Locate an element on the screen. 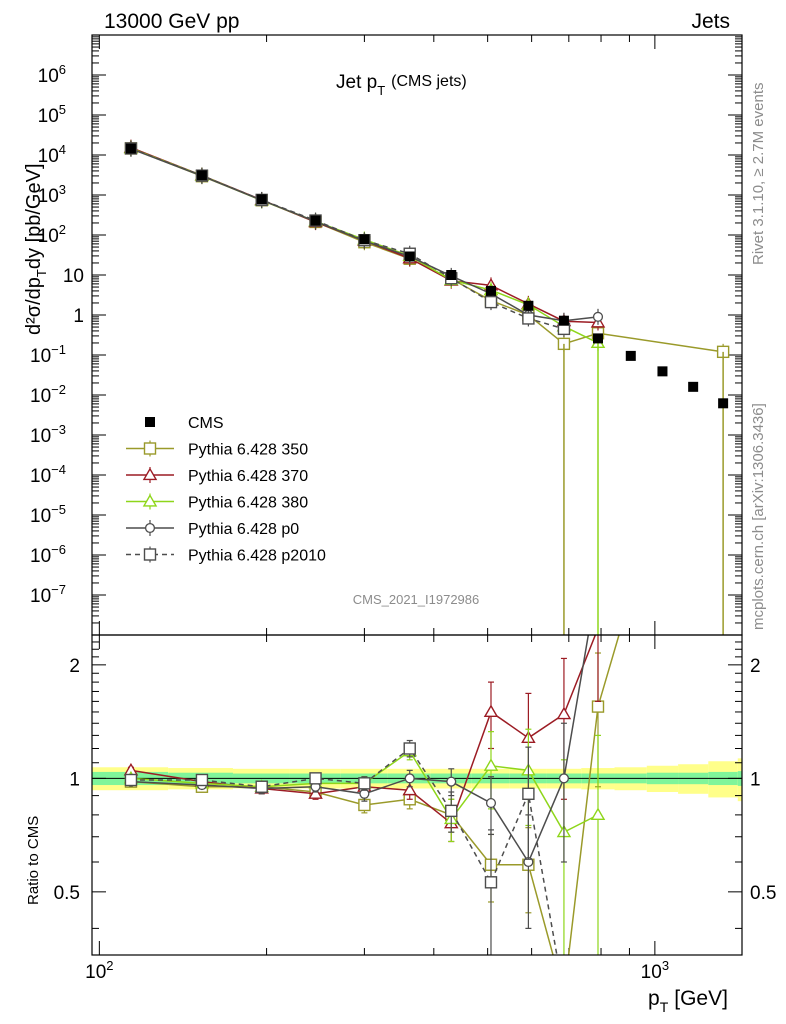 This screenshot has height=1024, width=786. x-tick-label: 10³ is located at coordinates (655, 970).